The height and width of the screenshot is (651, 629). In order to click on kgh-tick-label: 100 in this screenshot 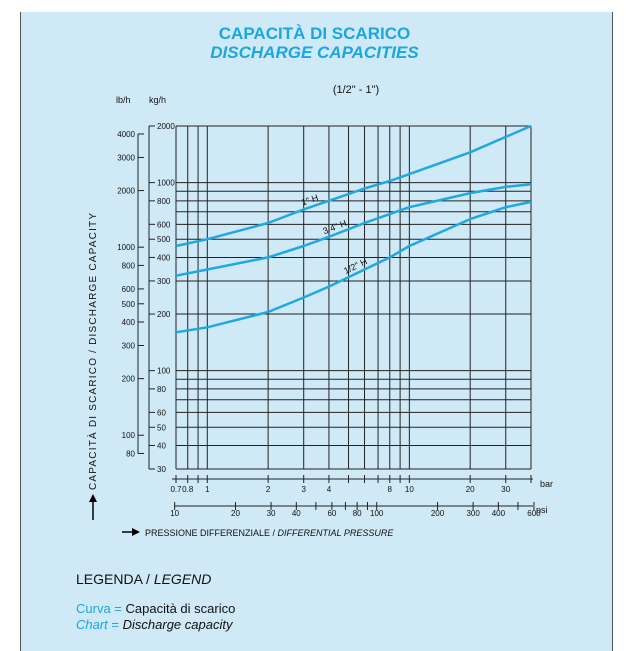, I will do `click(164, 371)`.